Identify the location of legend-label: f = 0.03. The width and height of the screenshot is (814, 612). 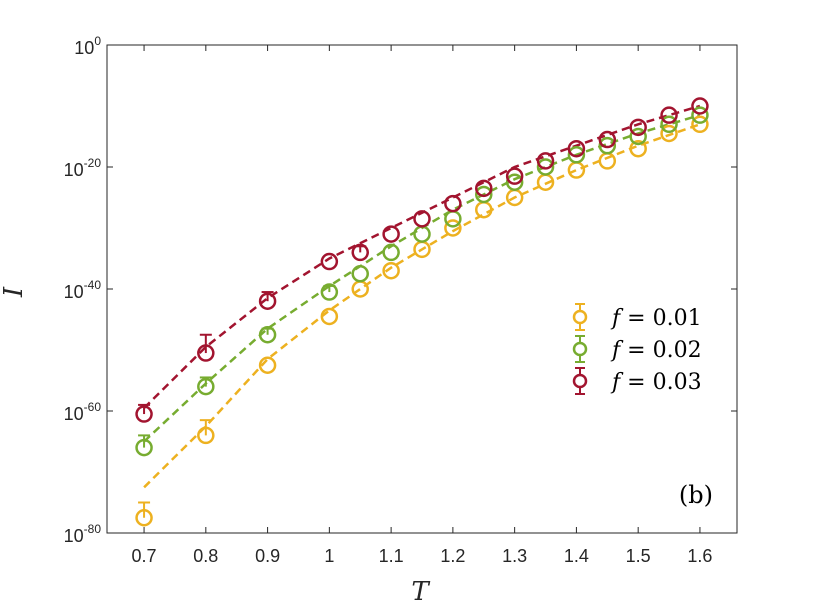
(656, 382).